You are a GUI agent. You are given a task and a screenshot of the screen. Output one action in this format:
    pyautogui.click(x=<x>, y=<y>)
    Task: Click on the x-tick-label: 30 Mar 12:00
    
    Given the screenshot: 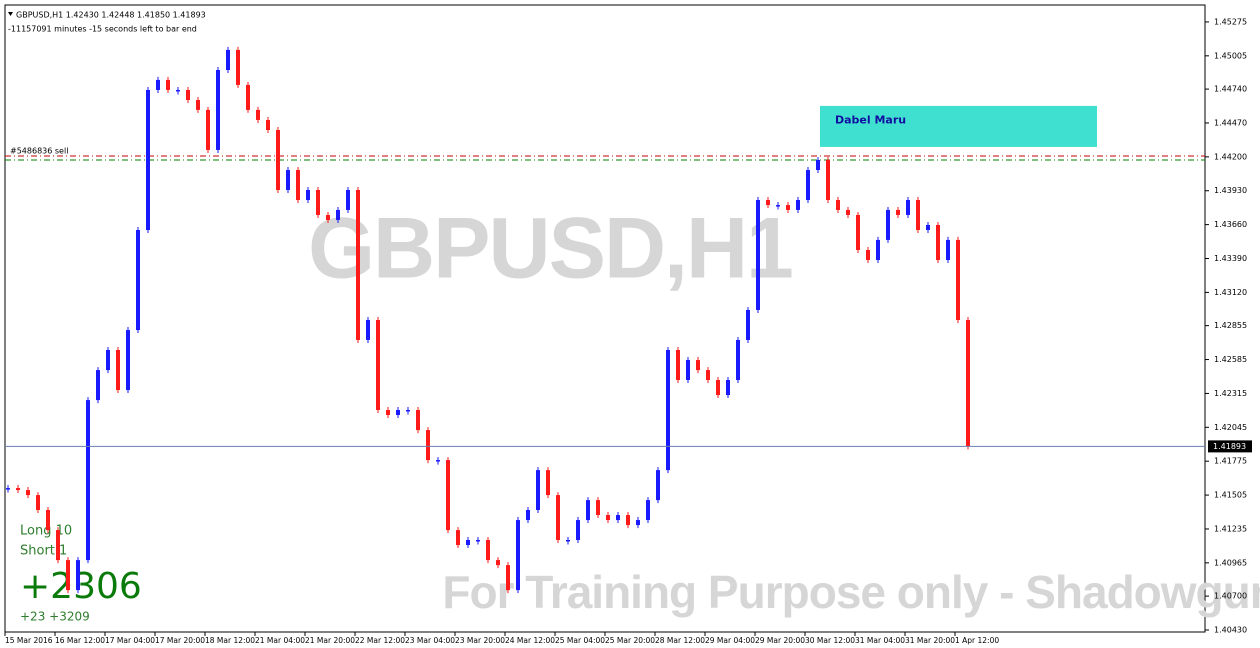 What is the action you would take?
    pyautogui.click(x=830, y=640)
    